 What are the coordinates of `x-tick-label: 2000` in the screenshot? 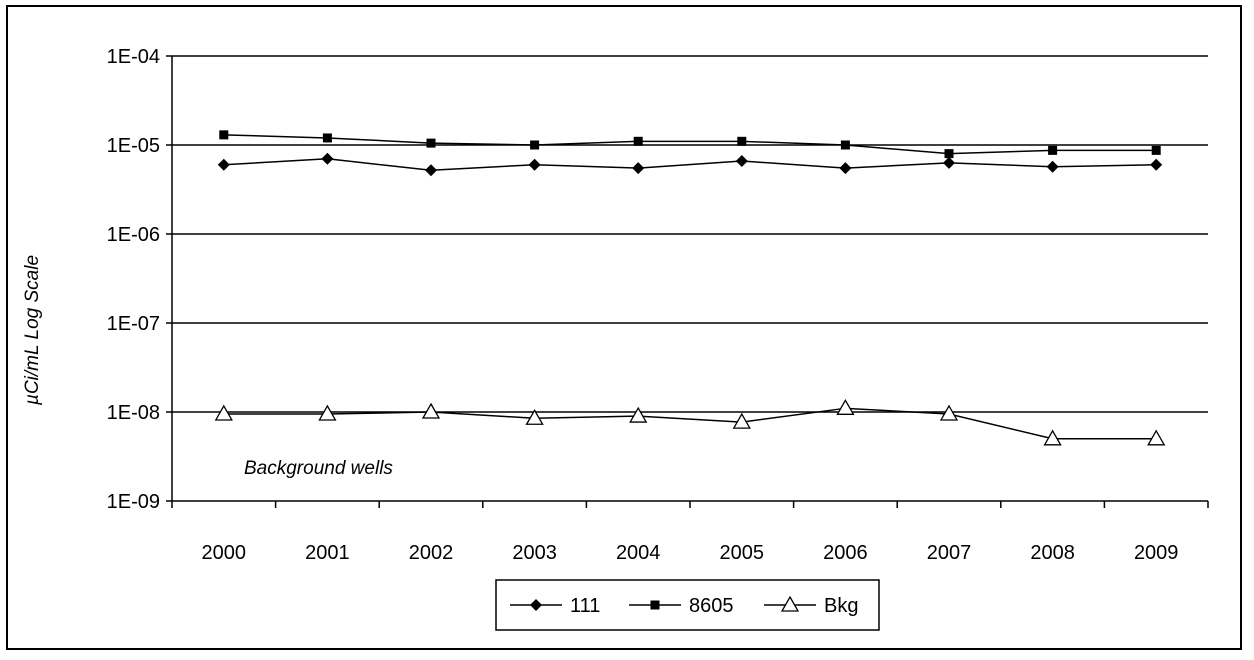 It's located at (224, 553).